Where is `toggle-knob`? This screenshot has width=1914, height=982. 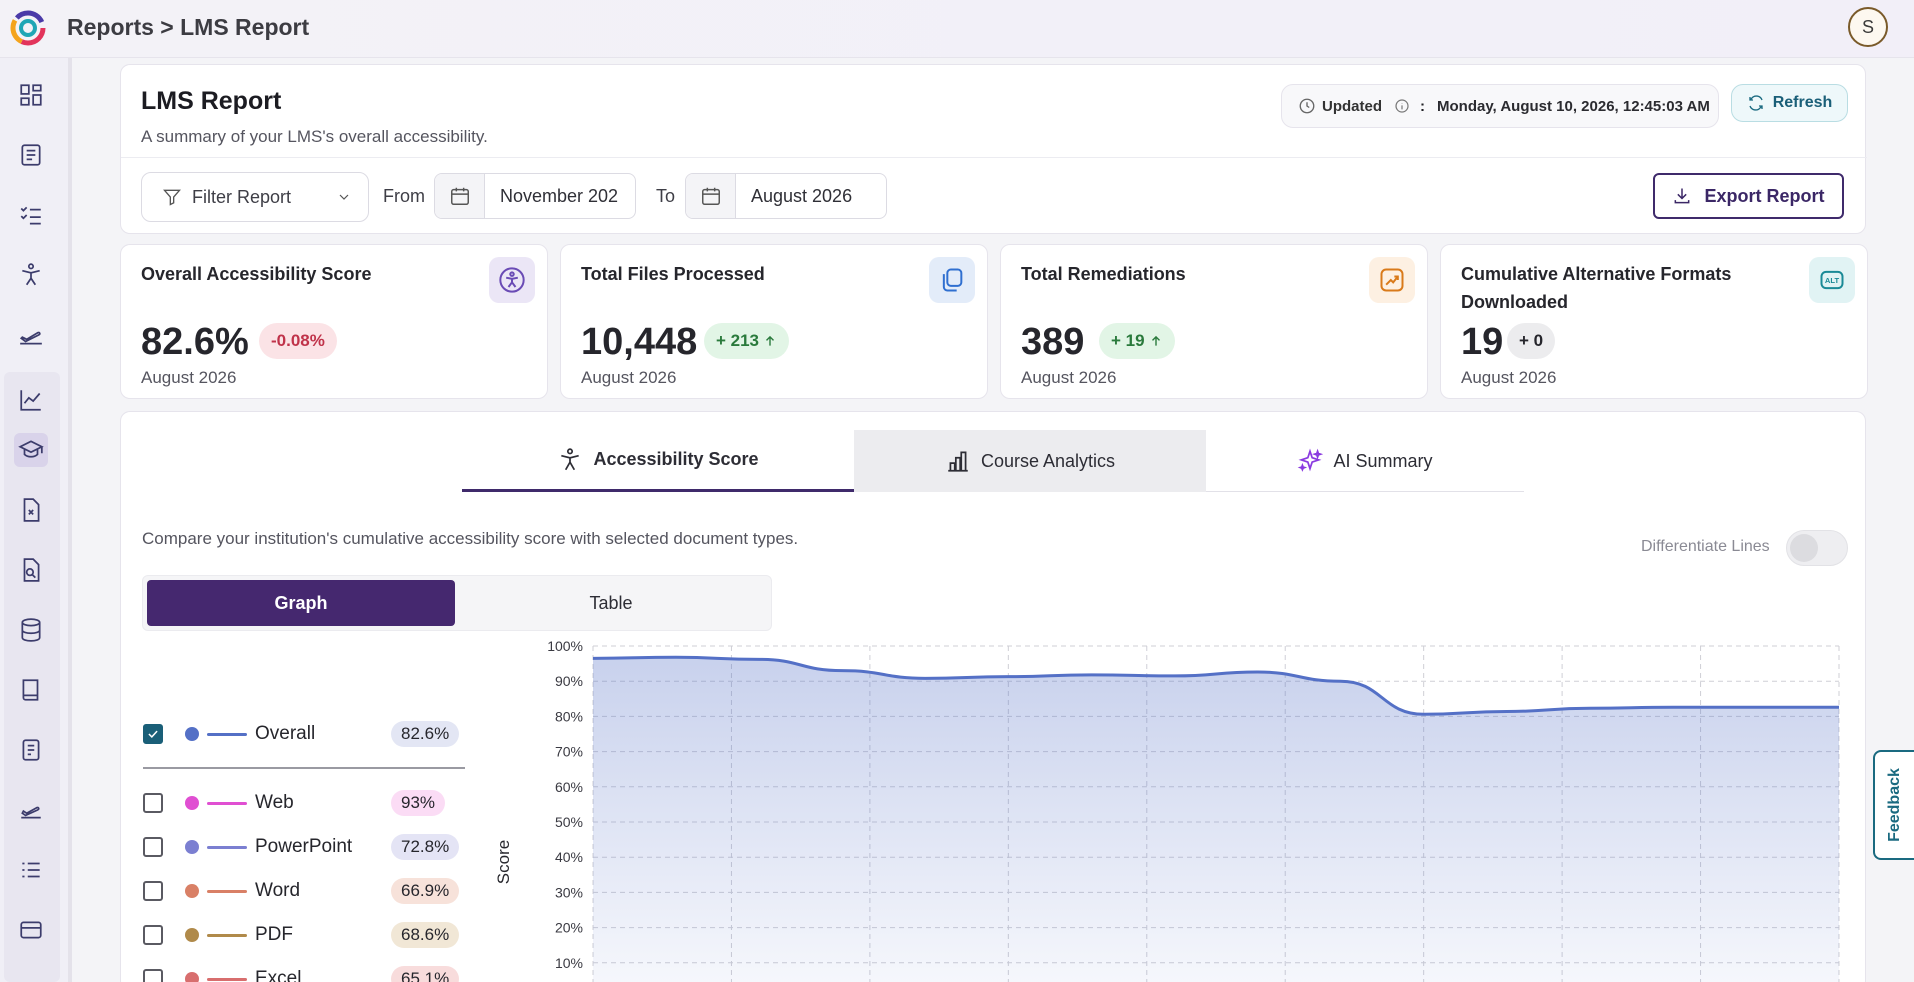
toggle-knob is located at coordinates (1804, 548).